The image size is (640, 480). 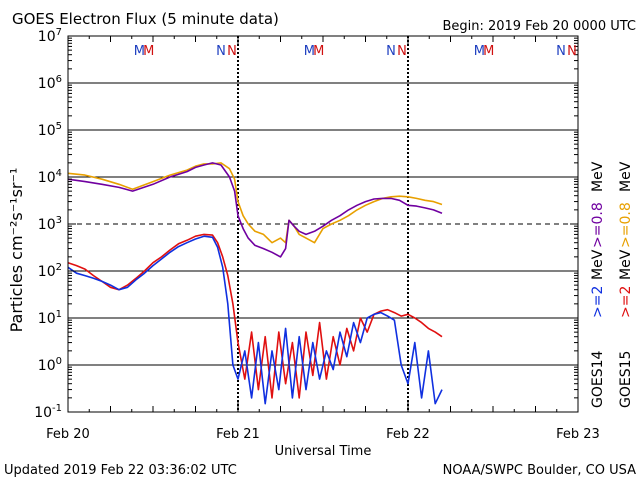 I want to click on x-tick-label: Feb 22, so click(x=408, y=434).